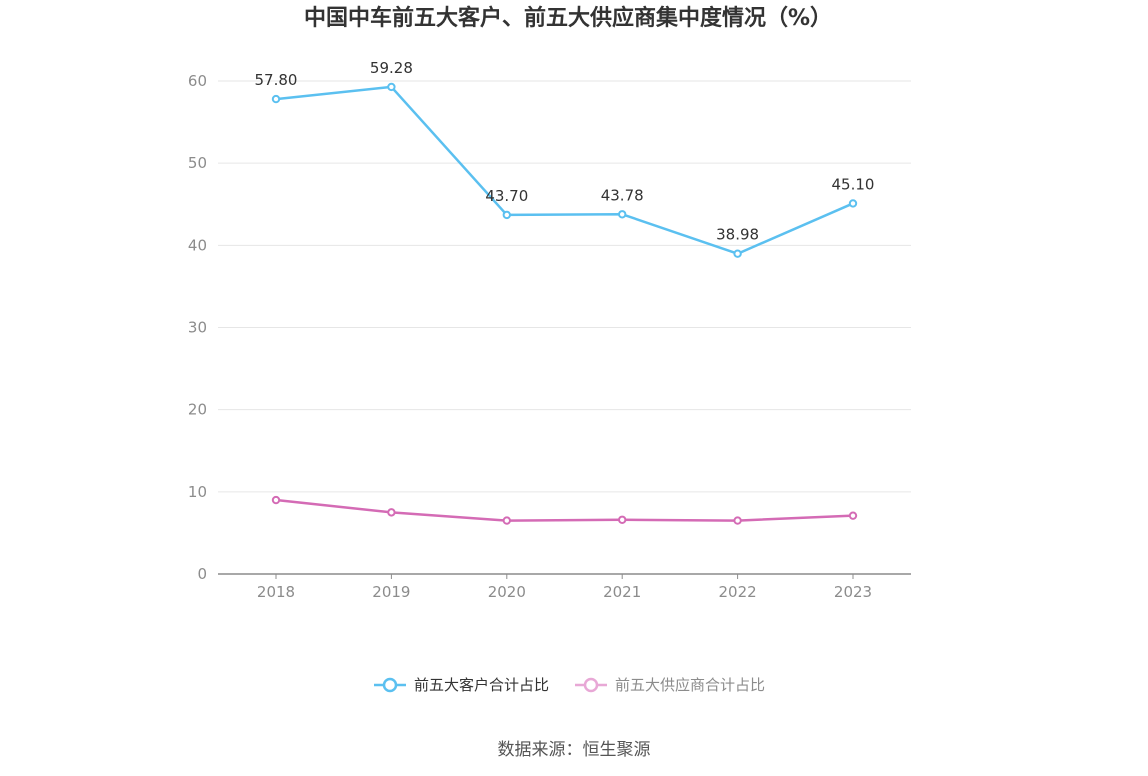 This screenshot has width=1148, height=776. I want to click on data-label: 45.10, so click(853, 184).